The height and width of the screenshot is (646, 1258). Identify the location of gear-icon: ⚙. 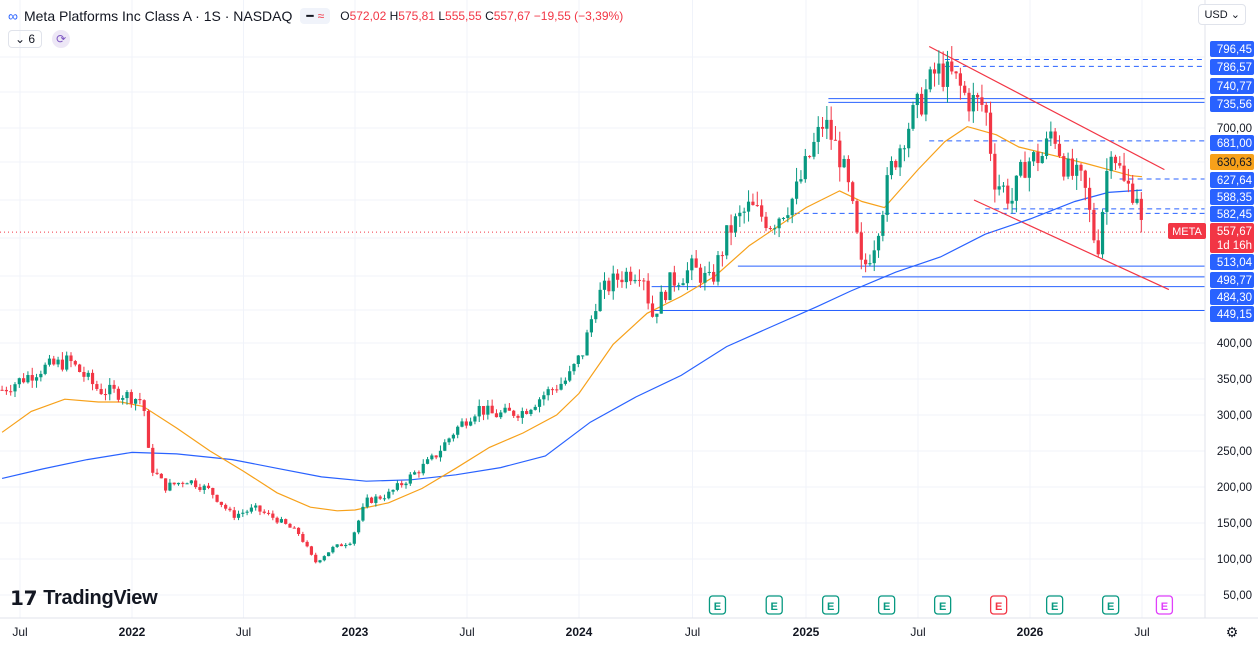
(1232, 632).